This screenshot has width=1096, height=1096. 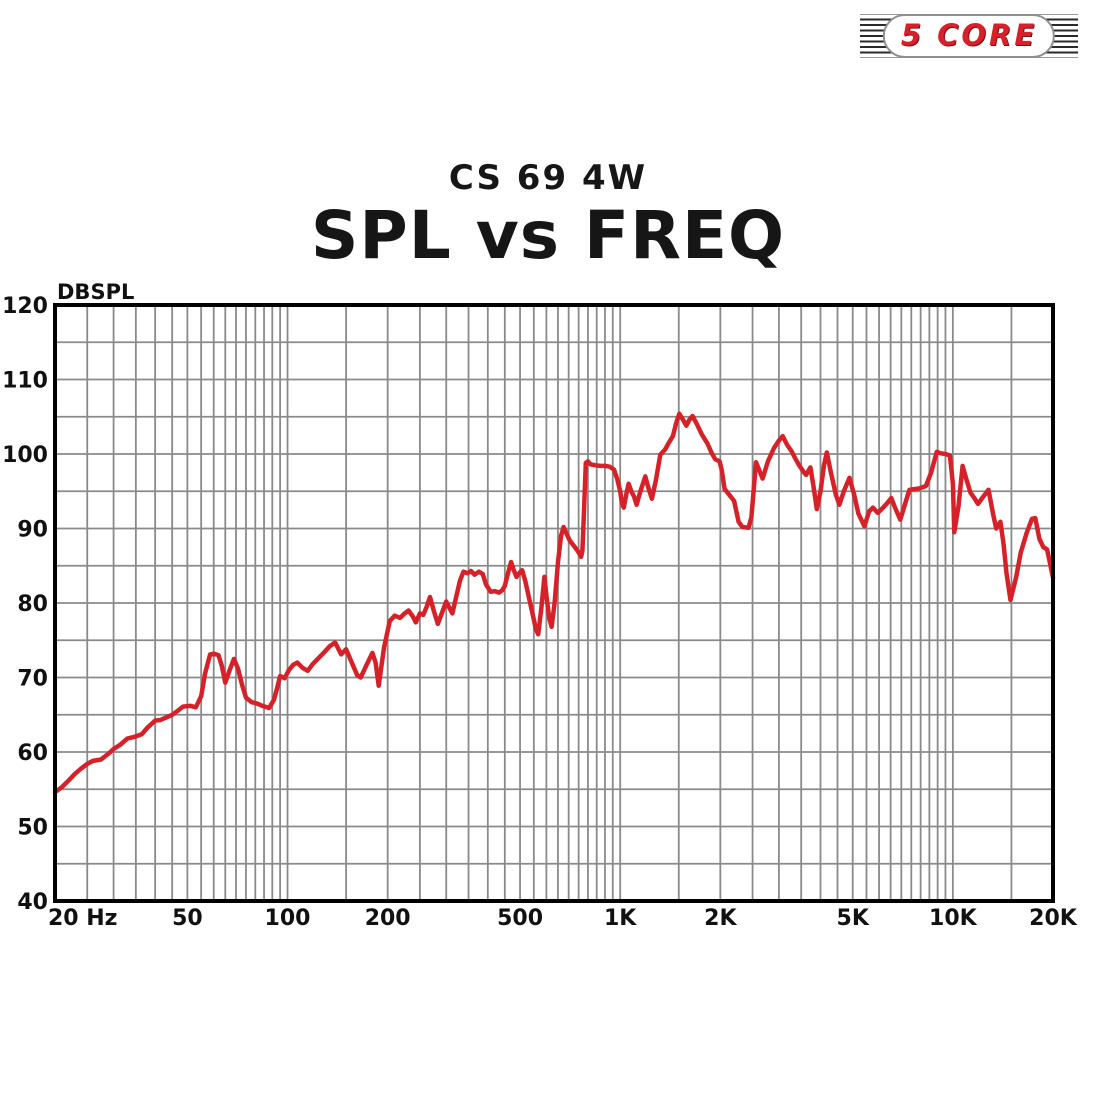 I want to click on logo-text: 5 CORE, so click(x=969, y=35).